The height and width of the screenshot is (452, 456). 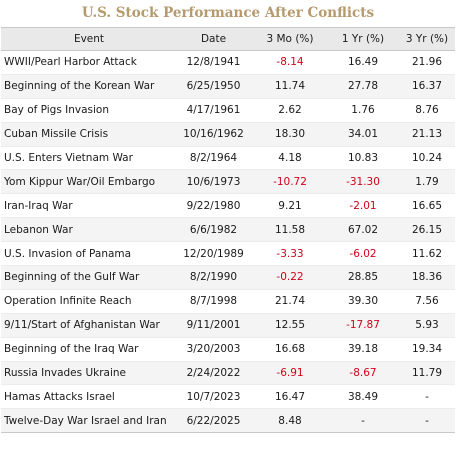 I want to click on event-cell: Beginning of the Gulf War, so click(x=87, y=277).